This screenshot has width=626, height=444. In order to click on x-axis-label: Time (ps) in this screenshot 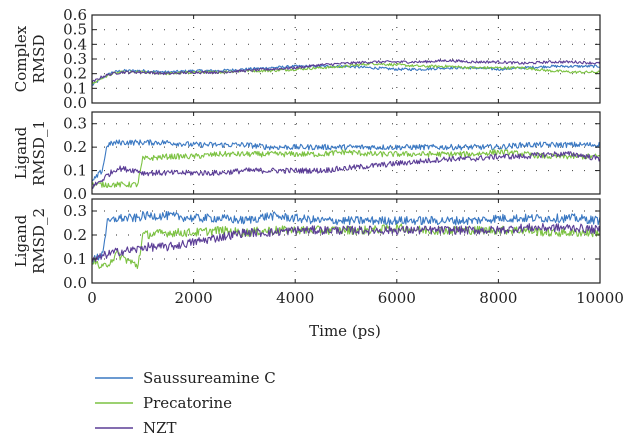, I will do `click(345, 331)`.